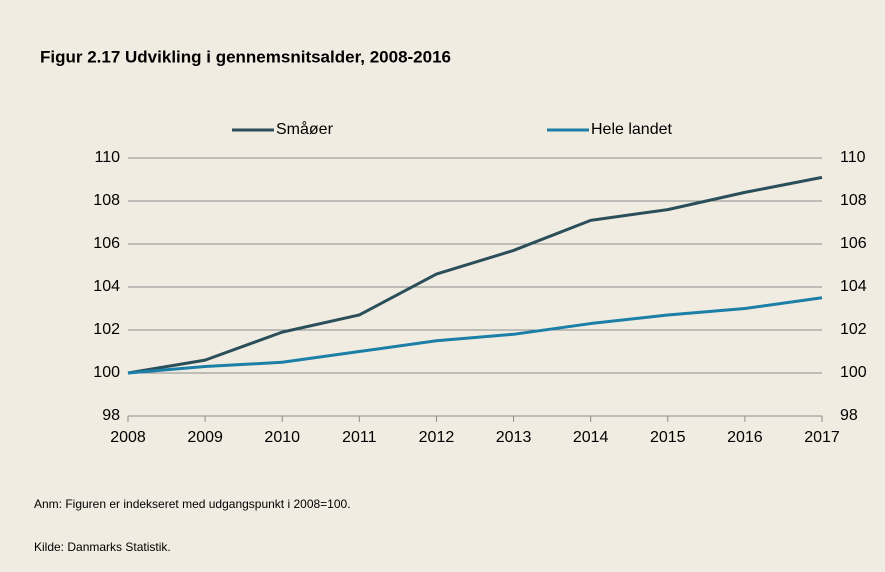 Image resolution: width=885 pixels, height=572 pixels. I want to click on y-tick-label: 110, so click(107, 157).